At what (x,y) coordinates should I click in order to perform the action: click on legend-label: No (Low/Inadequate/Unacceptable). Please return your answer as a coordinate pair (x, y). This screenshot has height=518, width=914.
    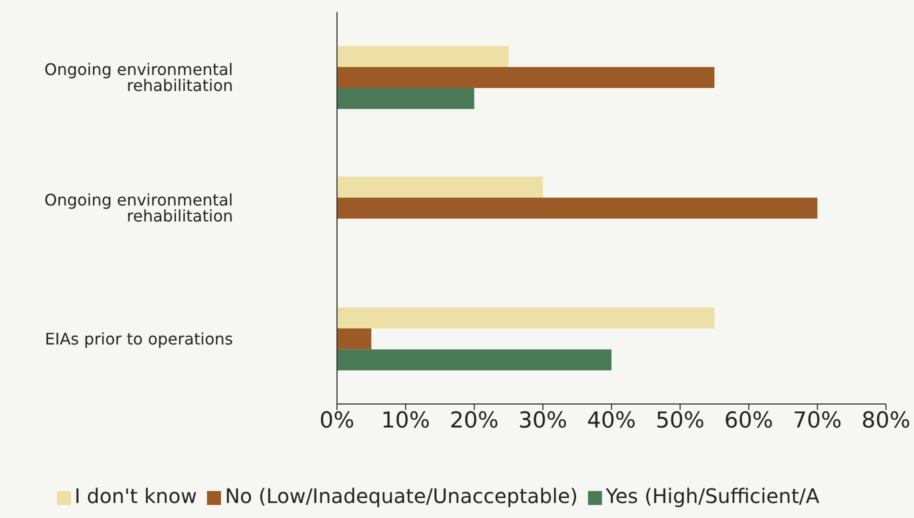
    Looking at the image, I should click on (401, 496).